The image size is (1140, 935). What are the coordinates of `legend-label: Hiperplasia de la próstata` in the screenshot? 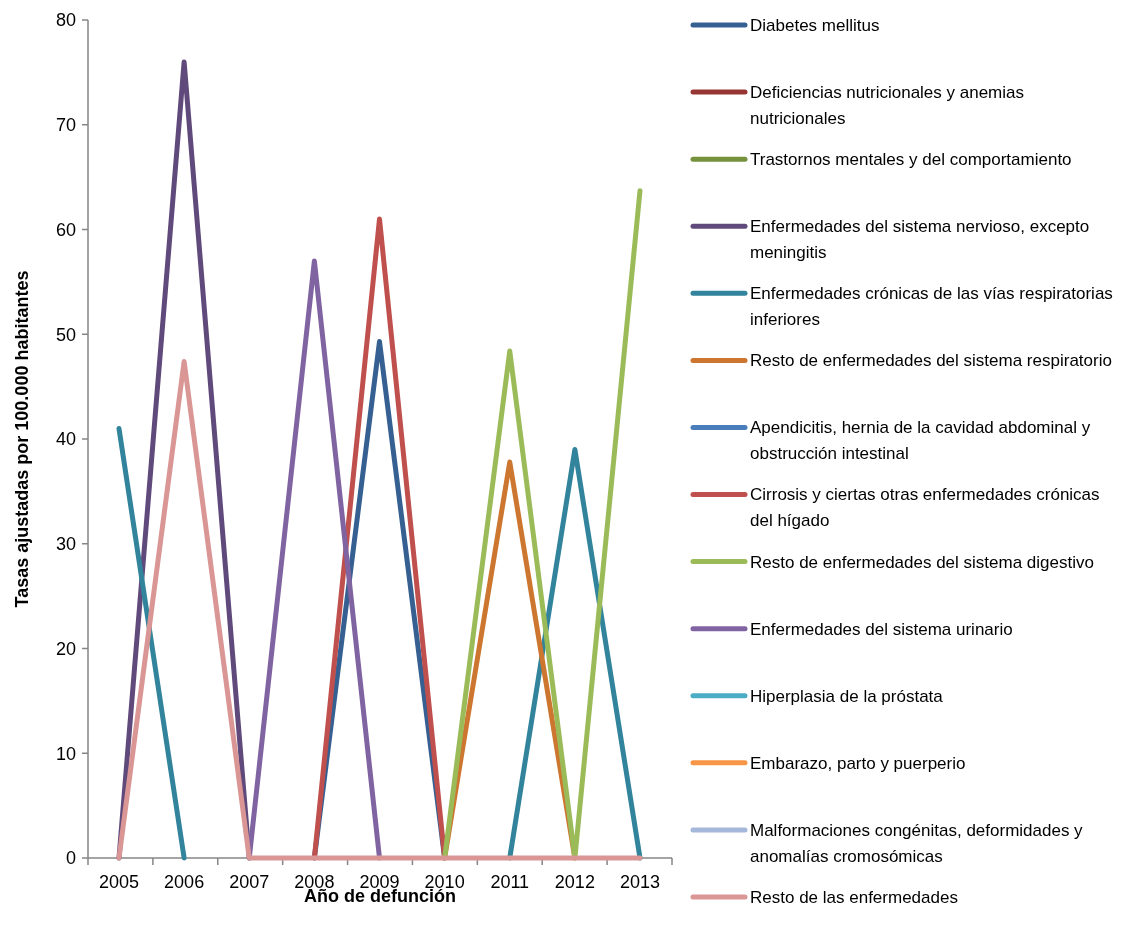 It's located at (847, 696).